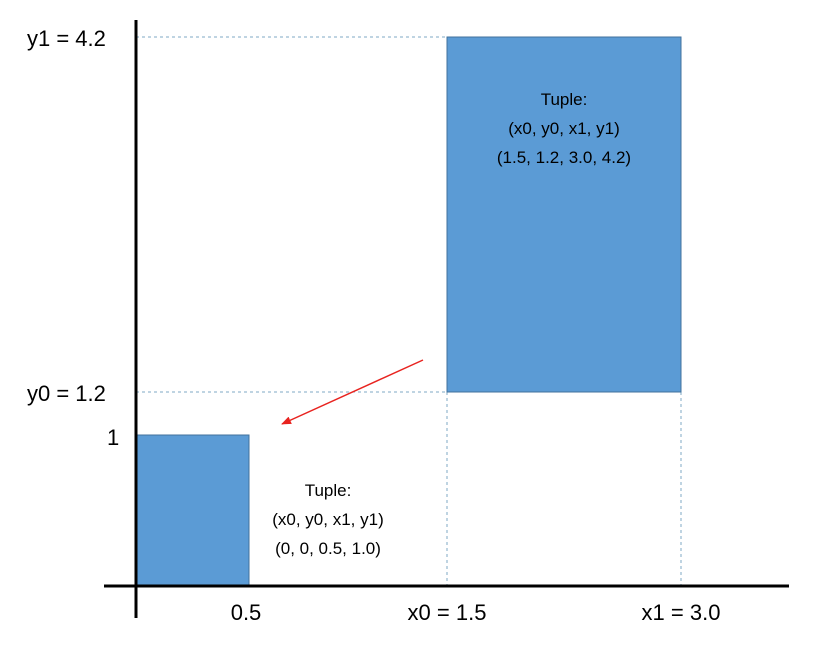 The image size is (836, 655). Describe the element at coordinates (327, 519) in the screenshot. I see `small-box-fields: (x0, y0, x1, y1)` at that location.